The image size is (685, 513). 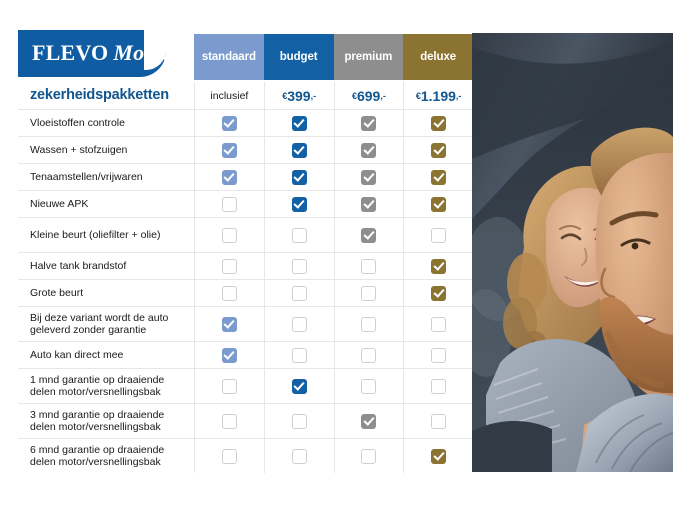 What do you see at coordinates (229, 57) in the screenshot?
I see `column-header-standaard: standaard` at bounding box center [229, 57].